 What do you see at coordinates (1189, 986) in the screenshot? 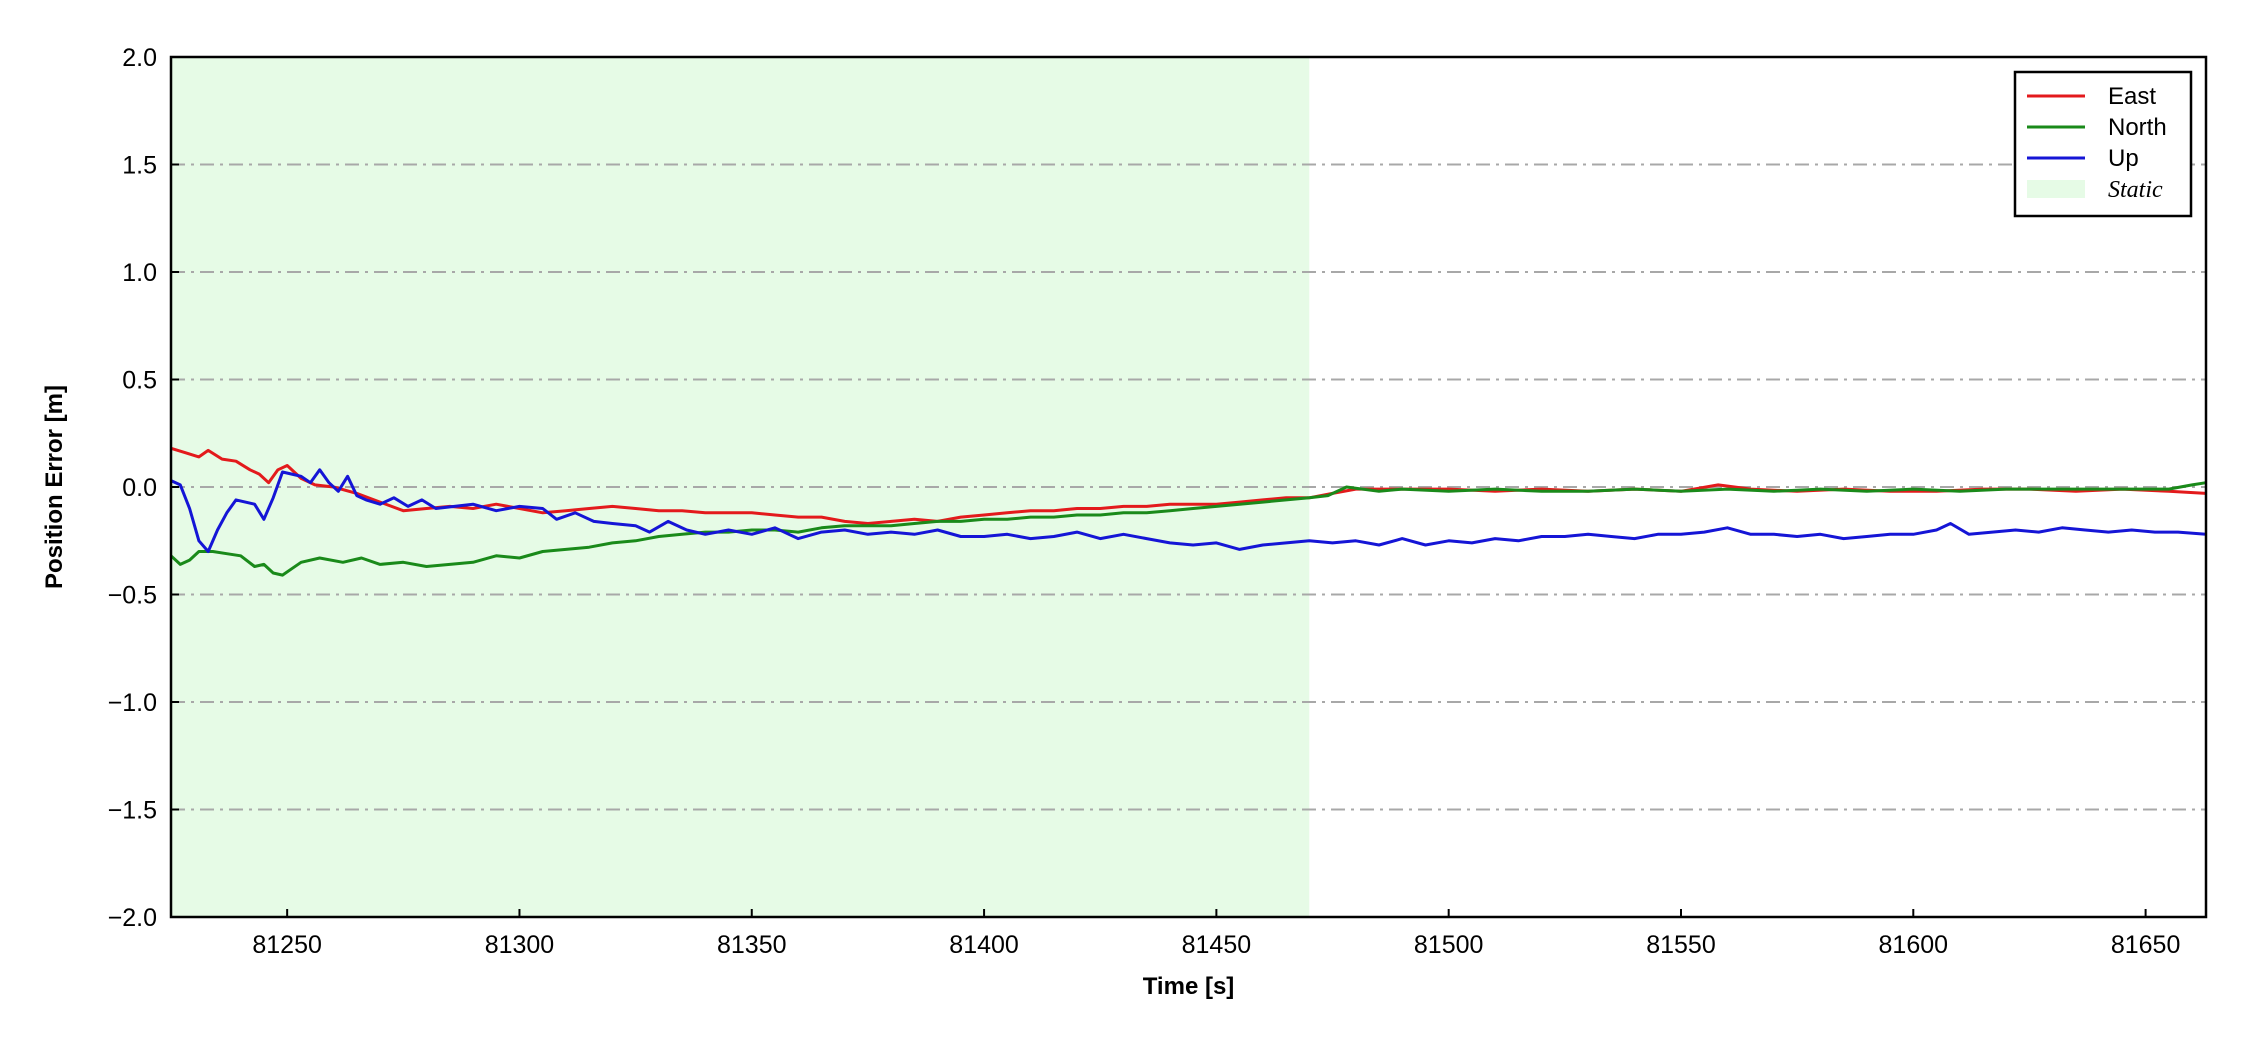
I see `x-axis-label: Time [s]` at bounding box center [1189, 986].